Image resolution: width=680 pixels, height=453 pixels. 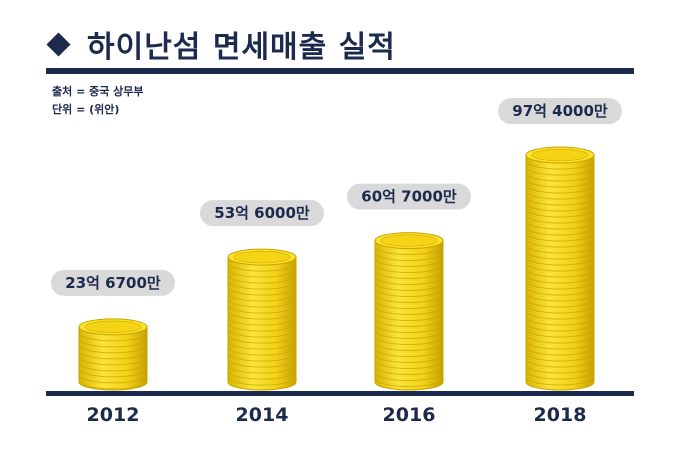 I want to click on value-label: 23억 6700만, so click(x=113, y=283).